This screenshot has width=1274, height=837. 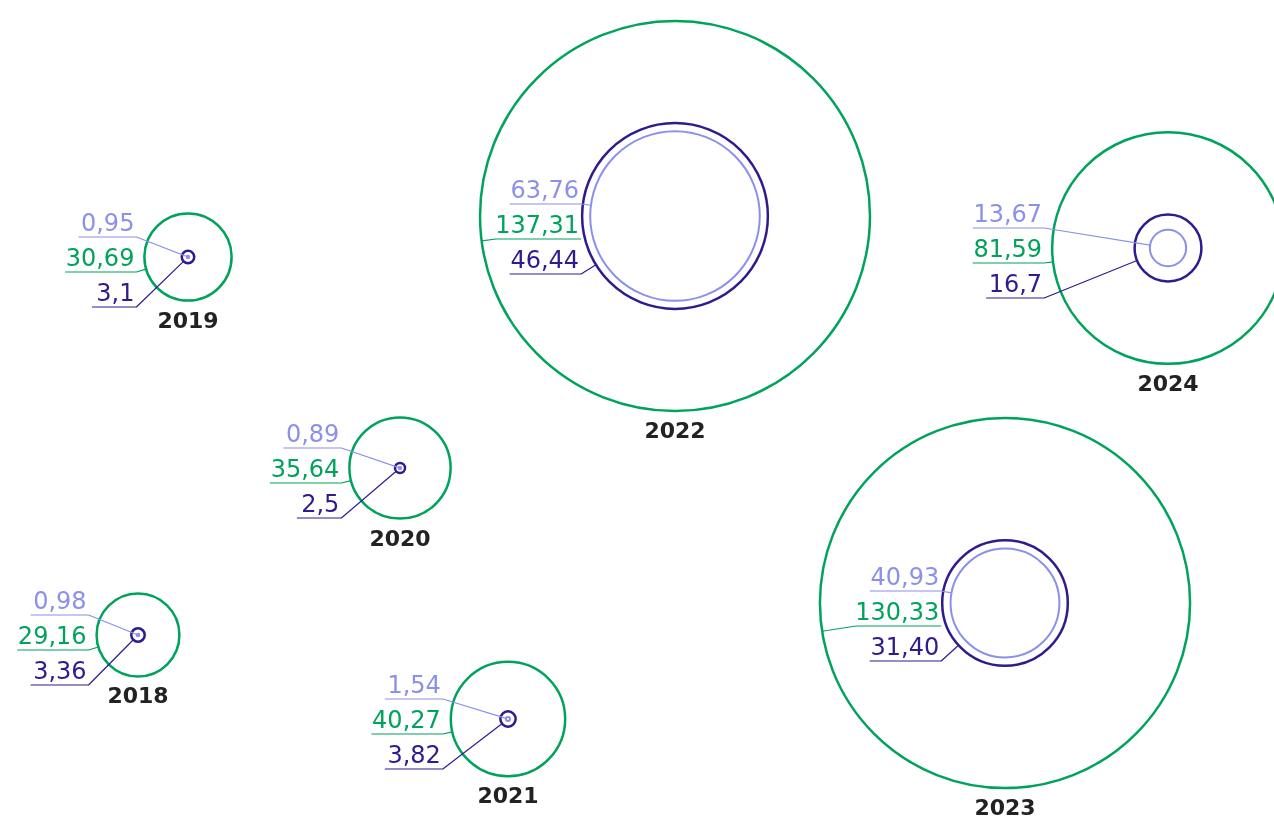 What do you see at coordinates (508, 796) in the screenshot?
I see `category-label: 2021` at bounding box center [508, 796].